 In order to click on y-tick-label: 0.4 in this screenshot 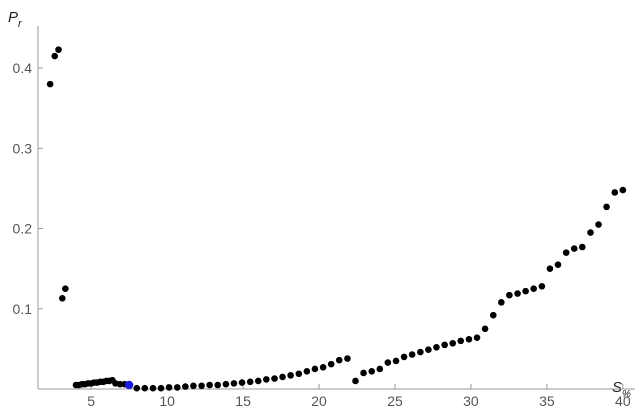, I will do `click(23, 68)`.